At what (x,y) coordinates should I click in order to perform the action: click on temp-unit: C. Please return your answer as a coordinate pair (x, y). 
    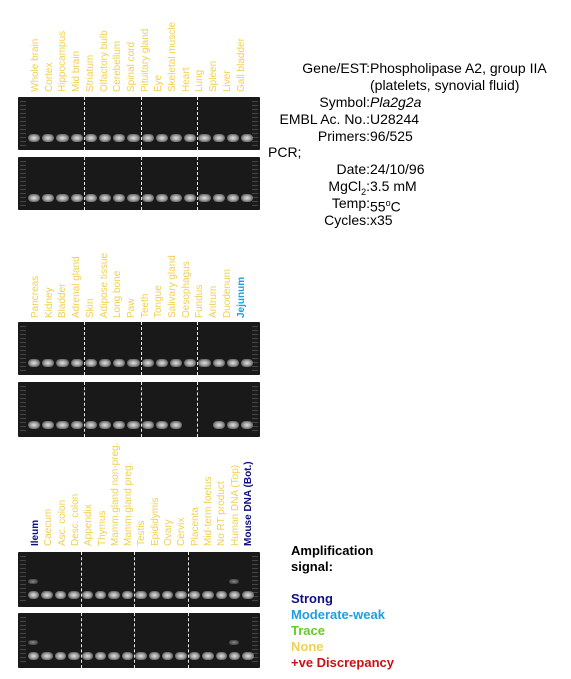
    Looking at the image, I should click on (395, 206).